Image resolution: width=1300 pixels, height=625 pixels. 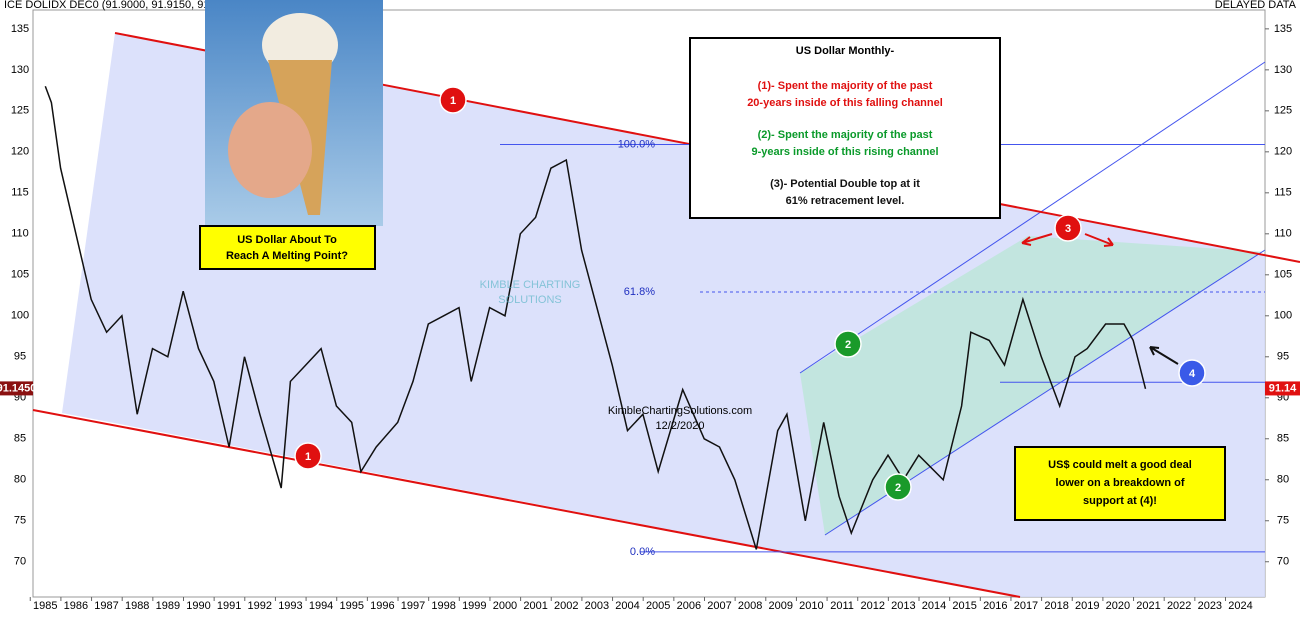 I want to click on x-tick-label: 2015, so click(x=964, y=606).